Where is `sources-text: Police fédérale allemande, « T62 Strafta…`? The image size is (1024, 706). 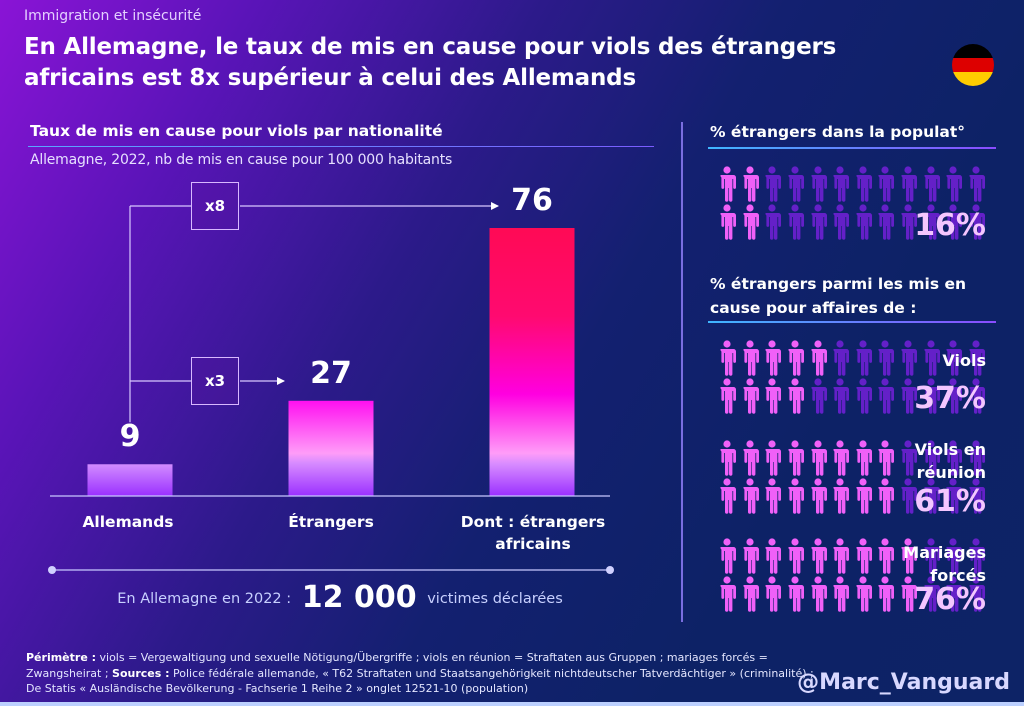 sources-text: Police fédérale allemande, « T62 Strafta… is located at coordinates (420, 681).